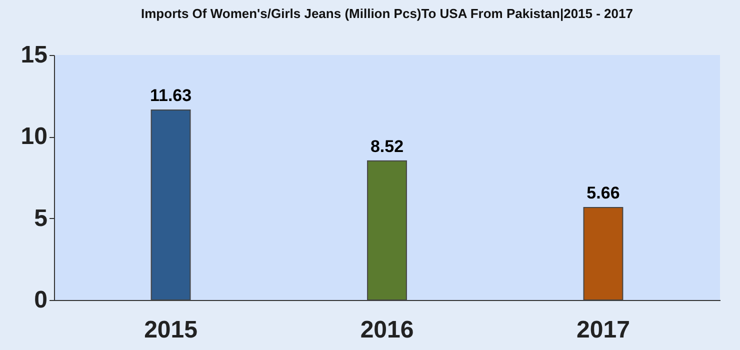 This screenshot has height=350, width=740. Describe the element at coordinates (387, 146) in the screenshot. I see `data-label: 8.52` at that location.